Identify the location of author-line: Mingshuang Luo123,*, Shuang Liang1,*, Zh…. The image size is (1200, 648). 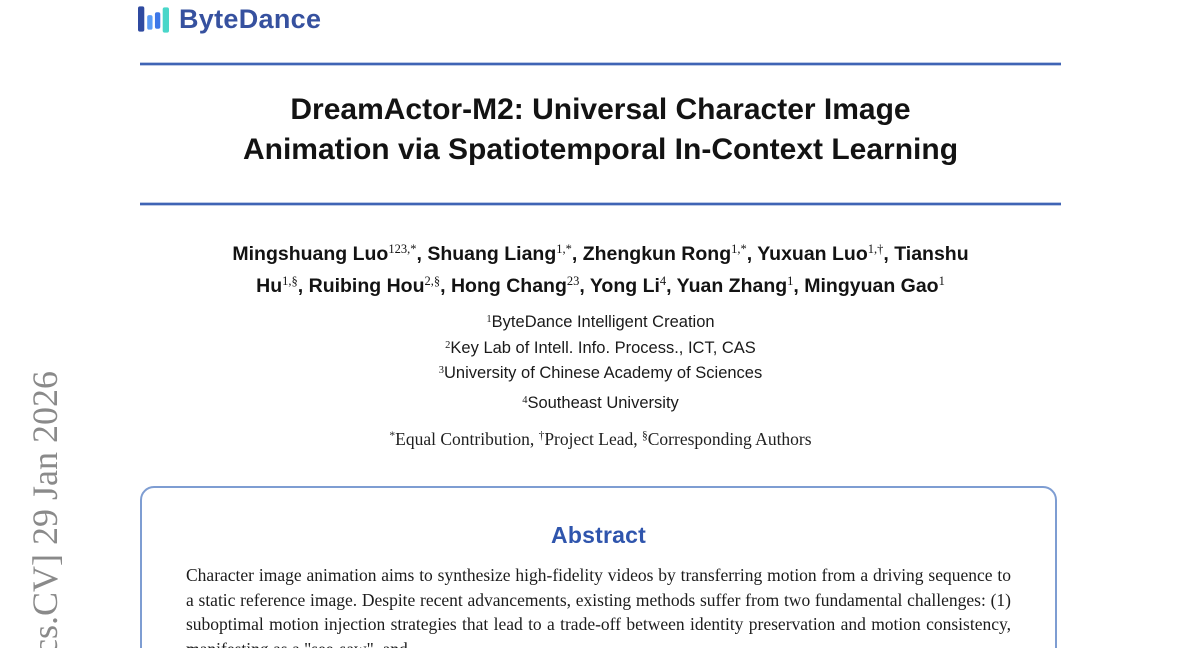
(600, 253).